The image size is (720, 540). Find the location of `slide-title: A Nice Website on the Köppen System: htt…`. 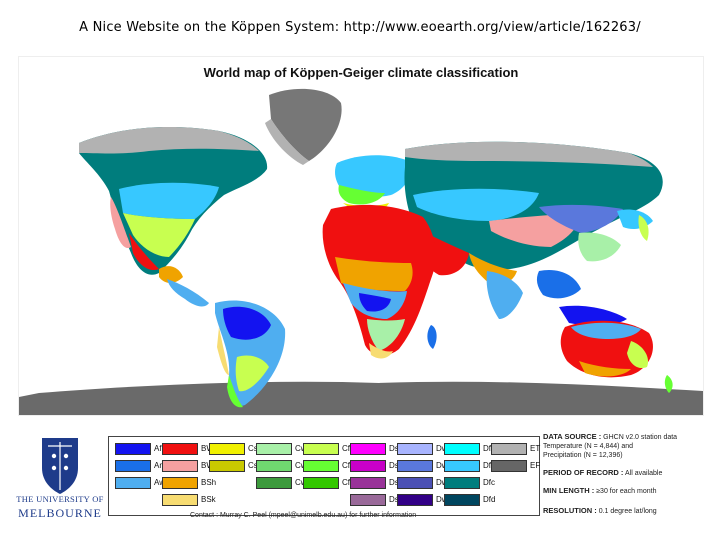

slide-title: A Nice Website on the Köppen System: htt… is located at coordinates (360, 27).